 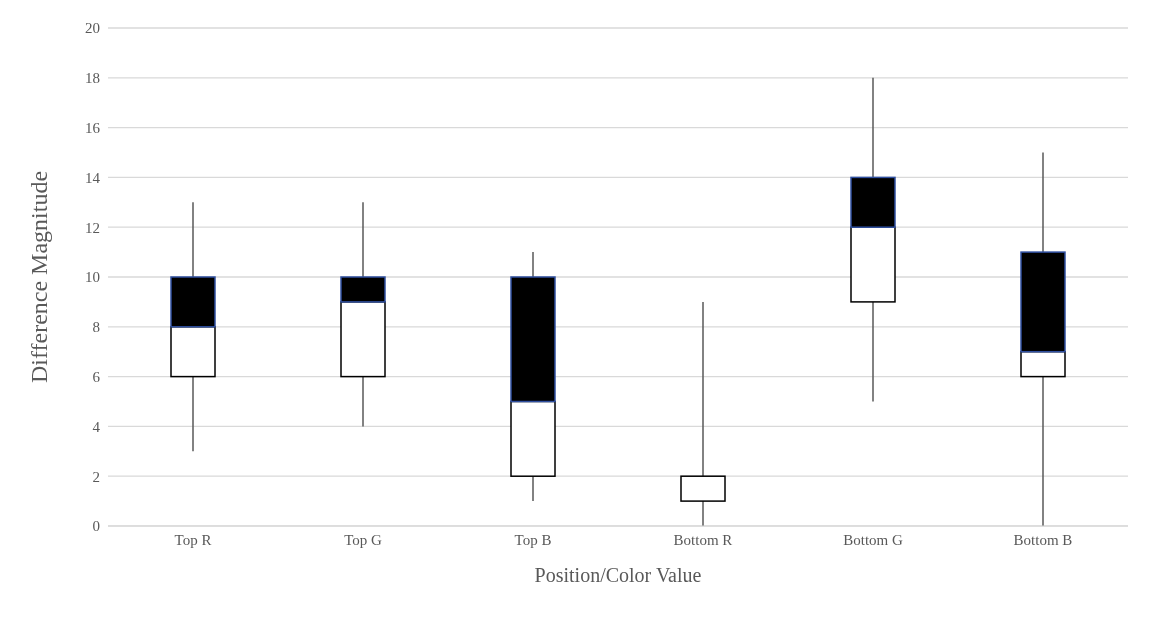 What do you see at coordinates (92, 227) in the screenshot?
I see `y-tick-label: 12` at bounding box center [92, 227].